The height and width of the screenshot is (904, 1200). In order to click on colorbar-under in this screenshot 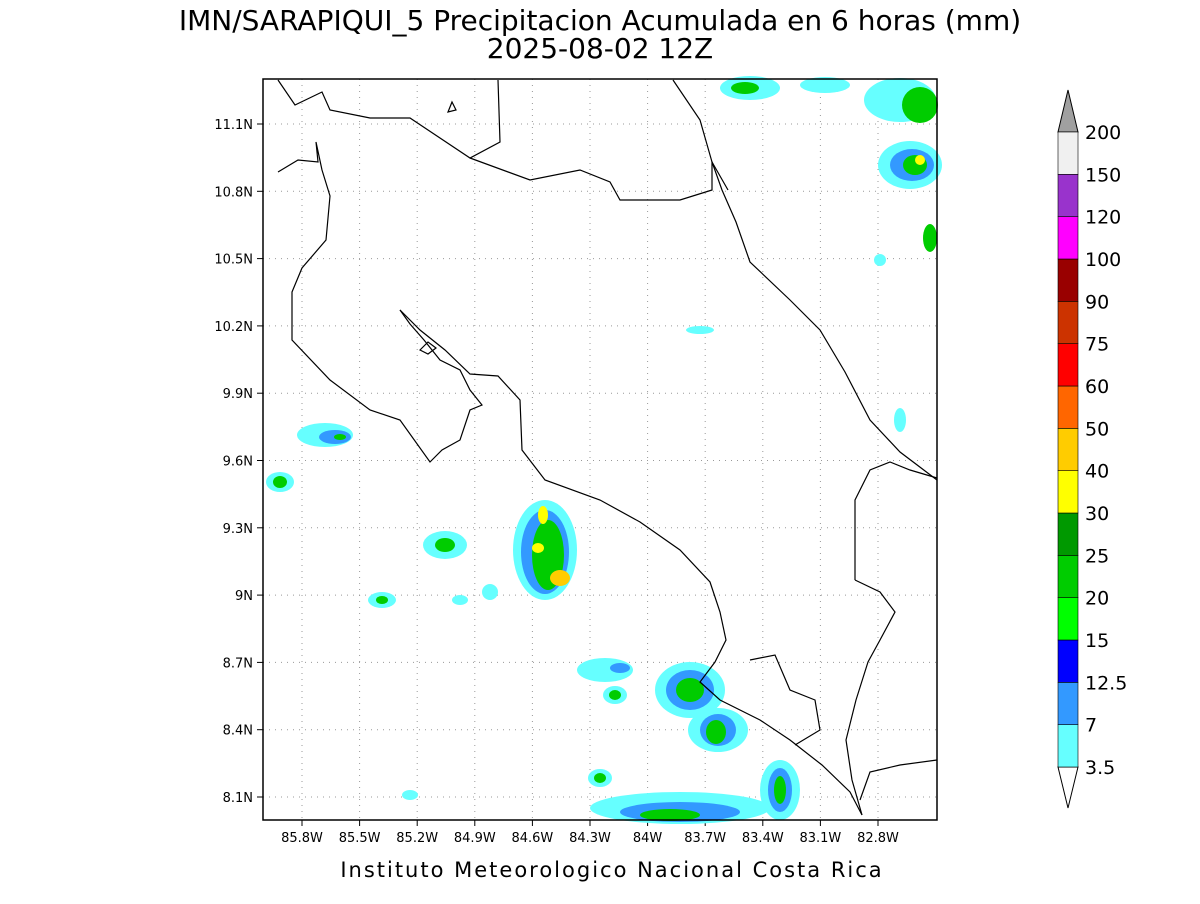, I will do `click(1068, 787)`.